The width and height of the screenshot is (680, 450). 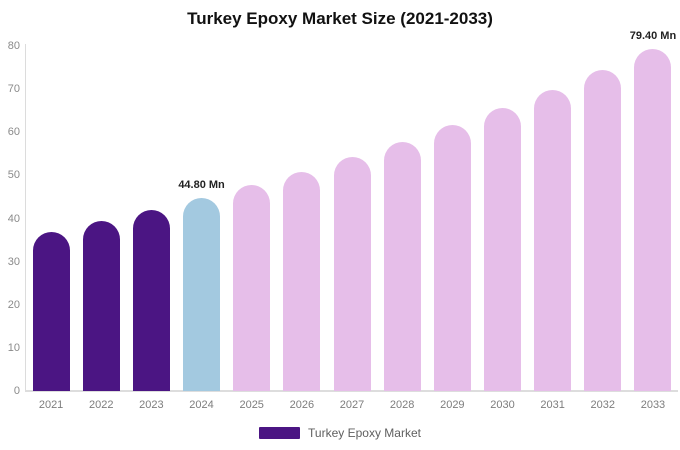 I want to click on legend-swatch, so click(x=280, y=433).